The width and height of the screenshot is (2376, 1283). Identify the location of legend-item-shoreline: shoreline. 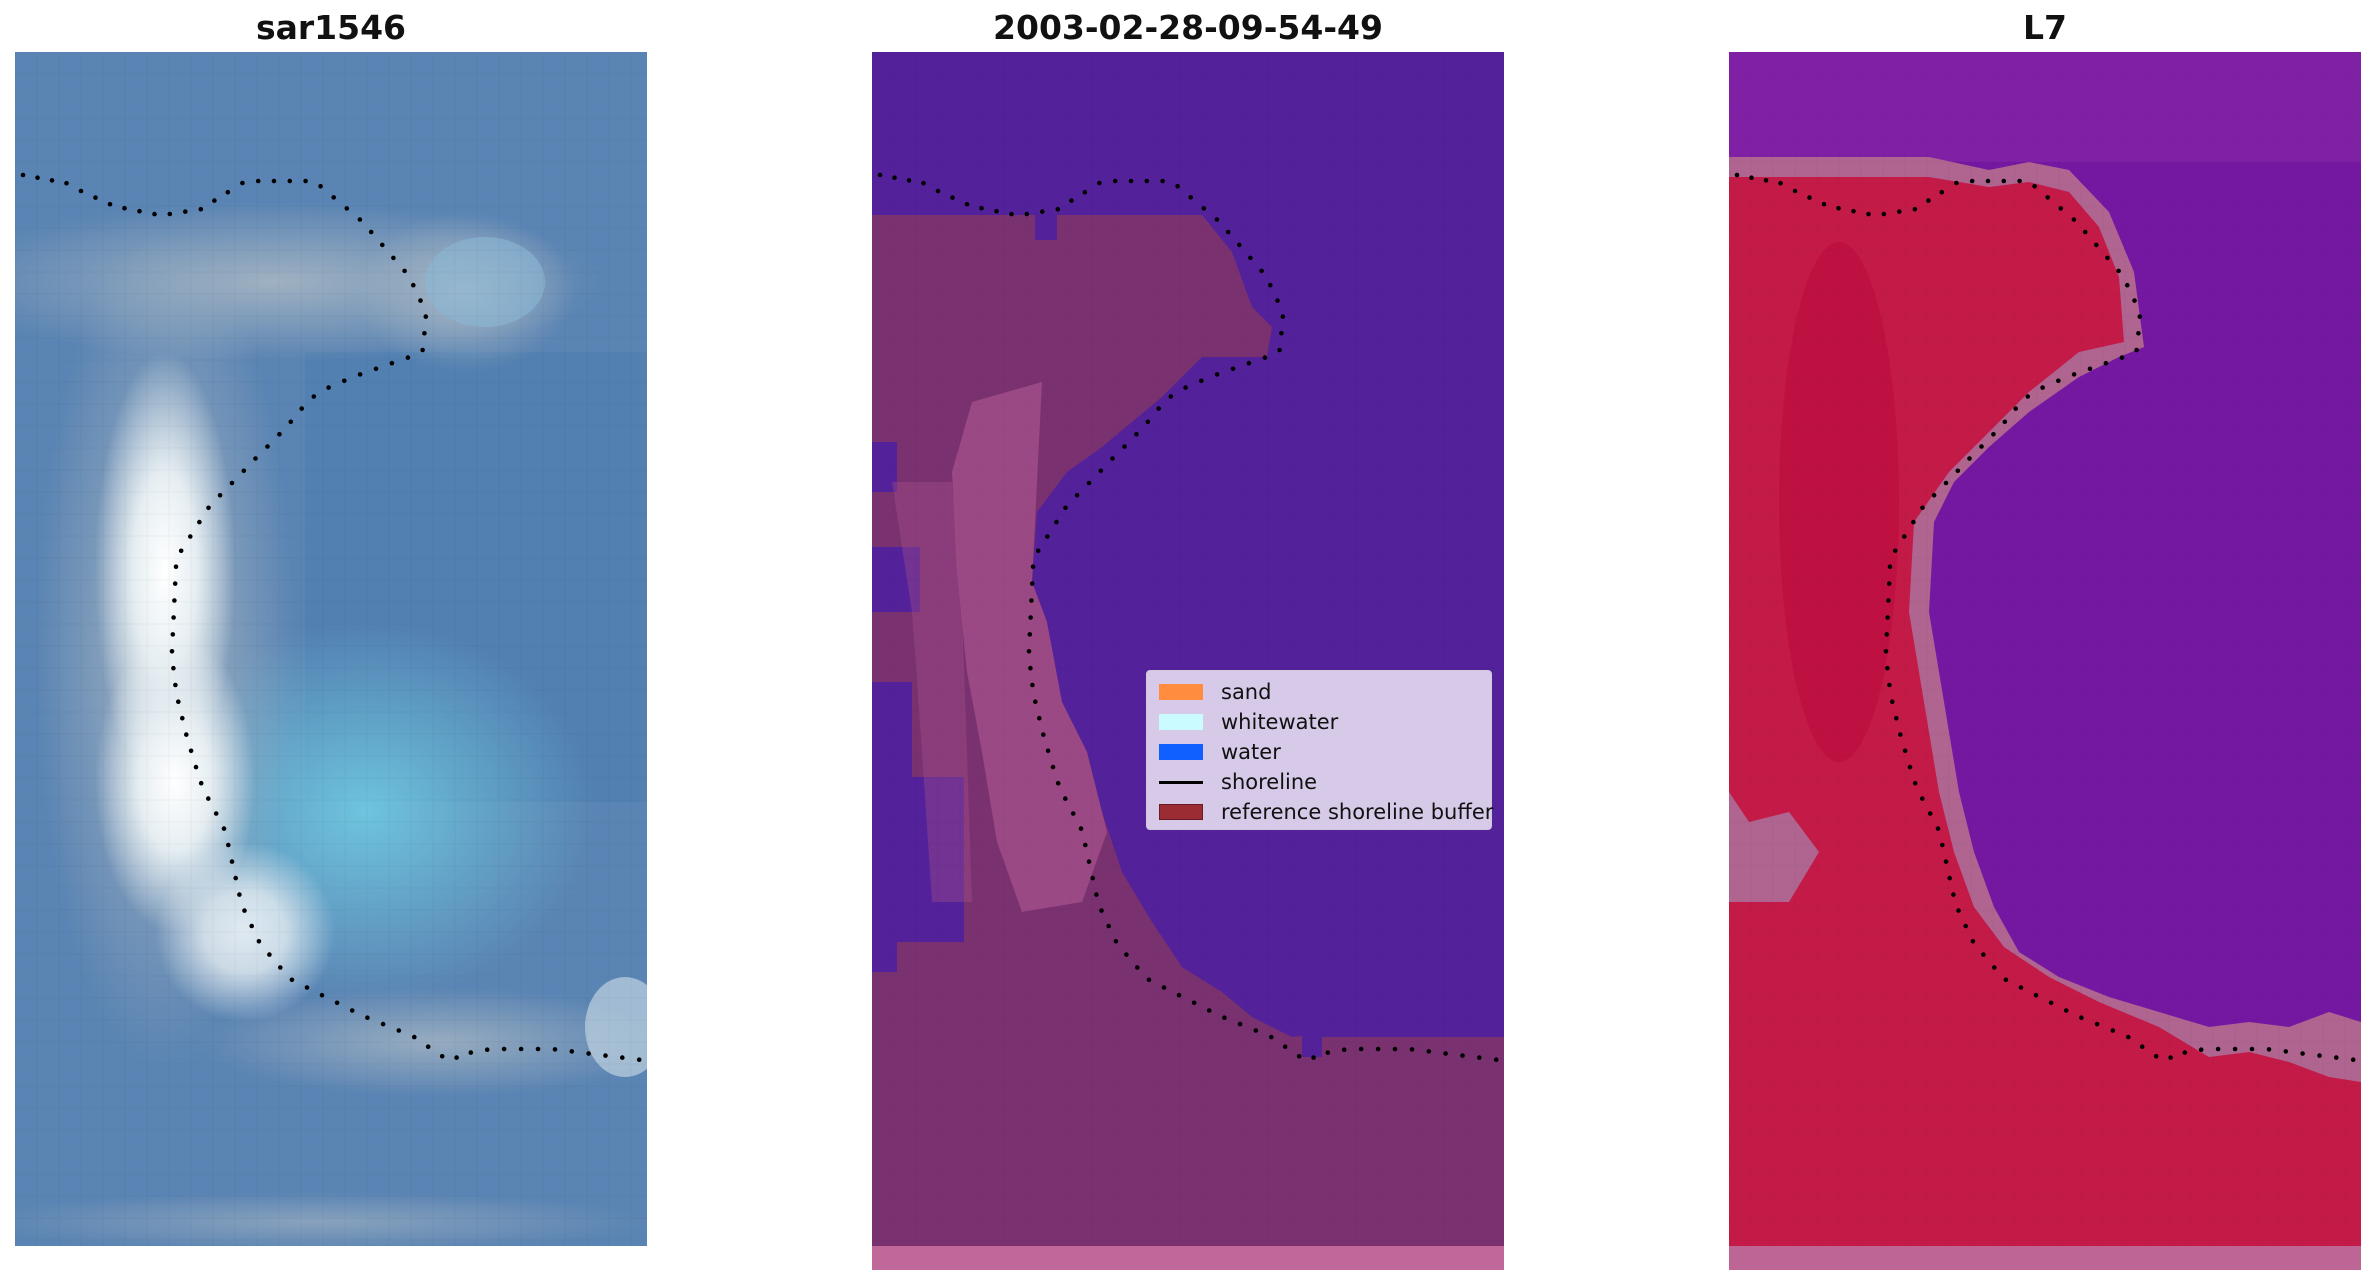
(1319, 782).